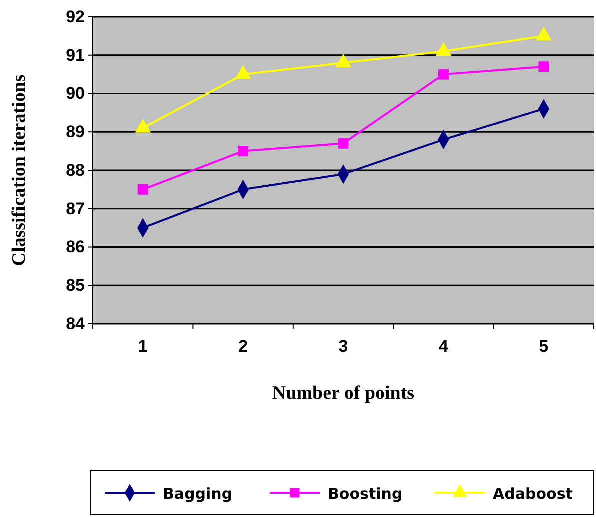 This screenshot has width=596, height=517. I want to click on y-tick-label: 92, so click(75, 16).